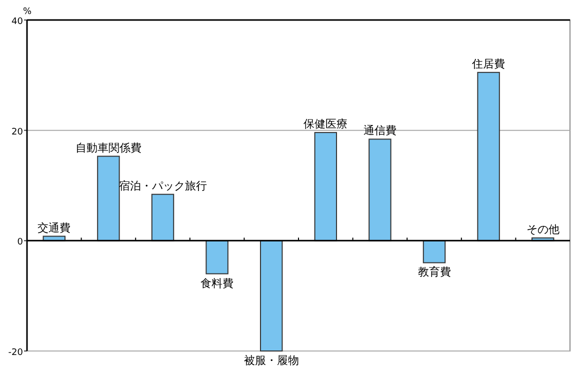 This screenshot has width=574, height=368. I want to click on x-tick-label: 教育費, so click(434, 272).